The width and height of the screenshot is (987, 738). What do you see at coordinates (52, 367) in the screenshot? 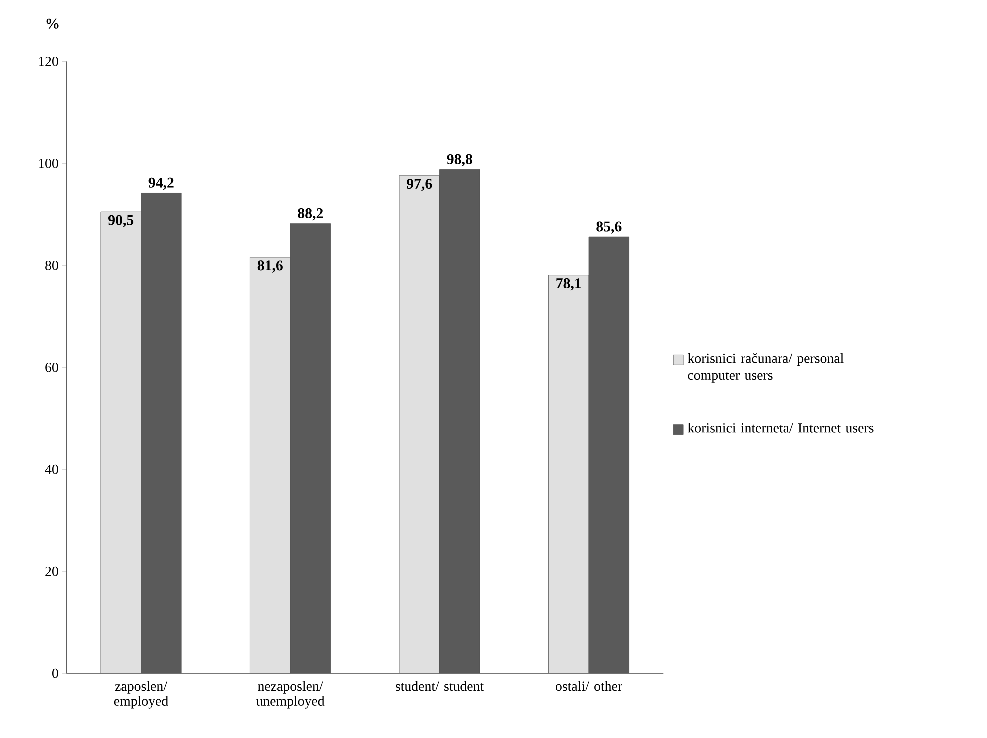
I see `y-tick-label: 60` at bounding box center [52, 367].